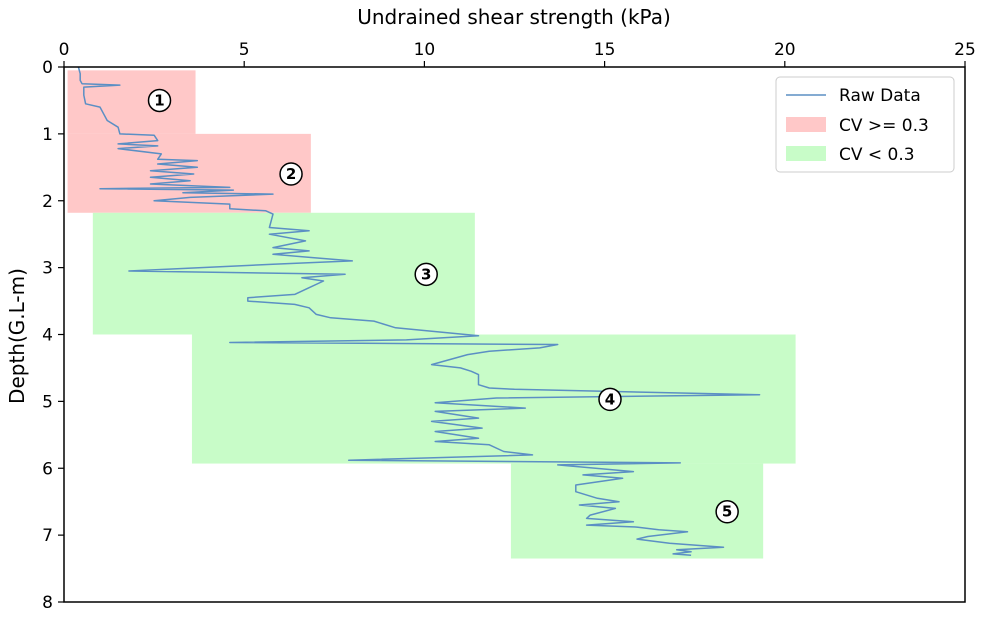  Describe the element at coordinates (47, 68) in the screenshot. I see `y-tick-label: 0` at that location.